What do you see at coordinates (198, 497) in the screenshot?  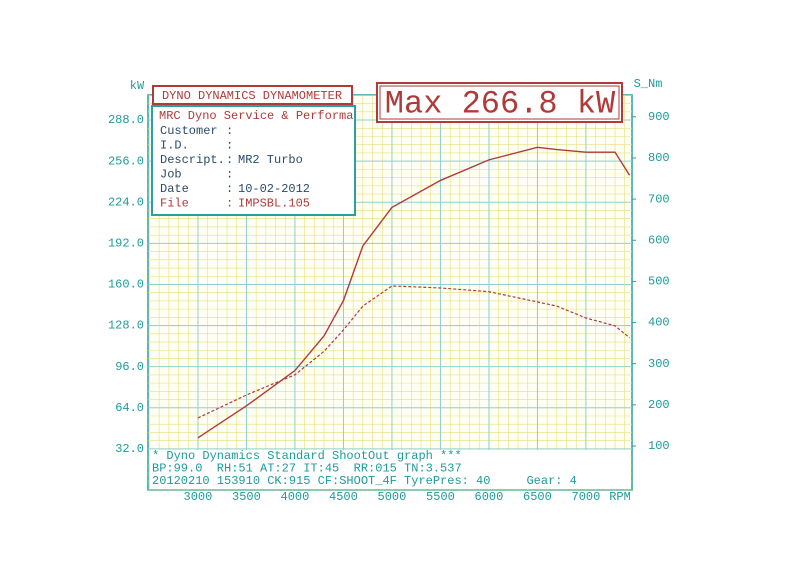 I see `x-tick-label: 3000` at bounding box center [198, 497].